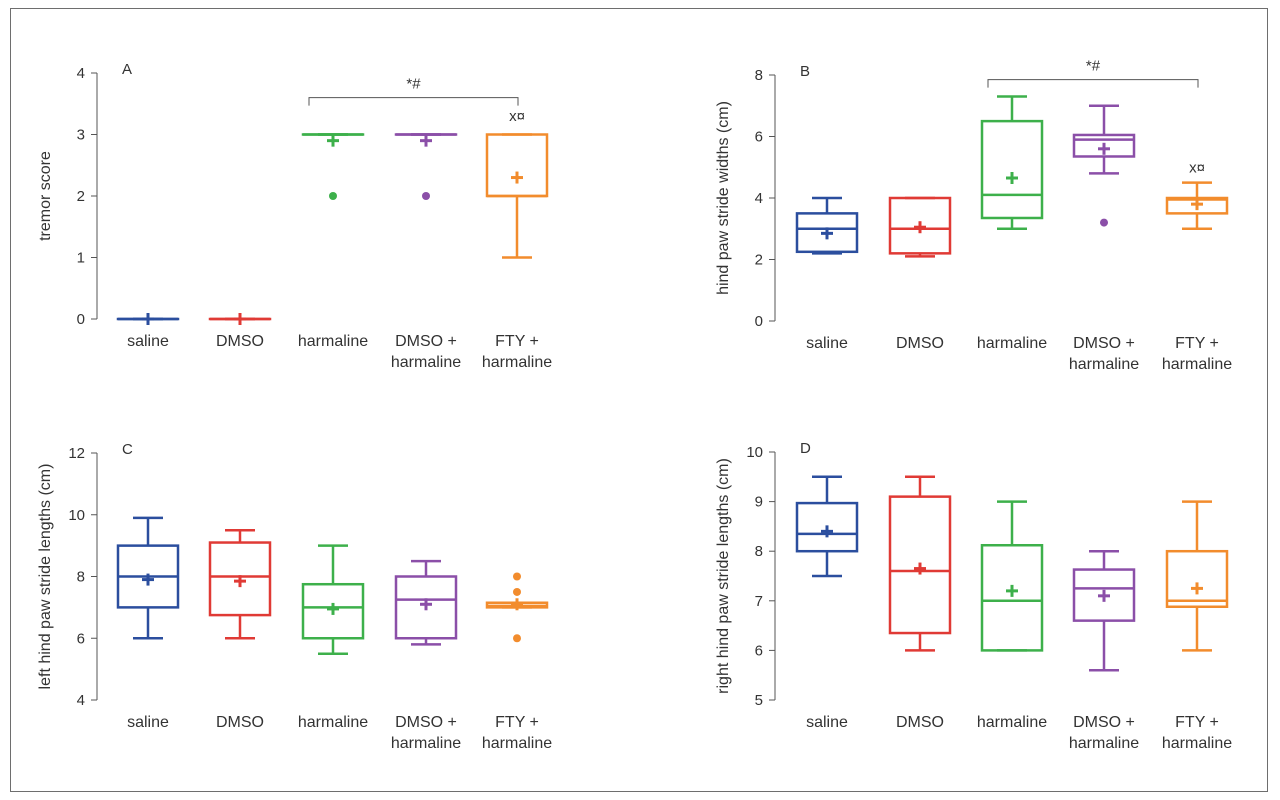 The width and height of the screenshot is (1280, 800). Describe the element at coordinates (45, 196) in the screenshot. I see `y-axis-label: tremor score` at that location.